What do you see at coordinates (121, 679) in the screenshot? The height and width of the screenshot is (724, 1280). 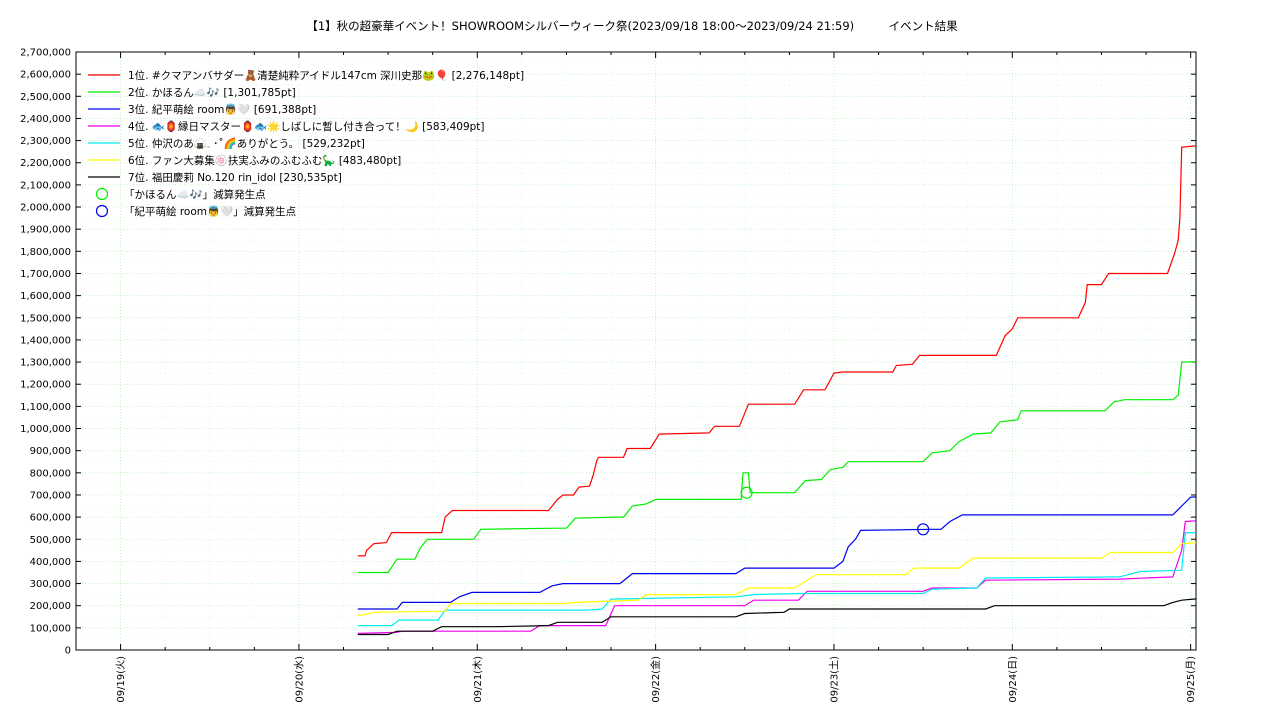 I see `x-tick-label: 09/19(火)` at bounding box center [121, 679].